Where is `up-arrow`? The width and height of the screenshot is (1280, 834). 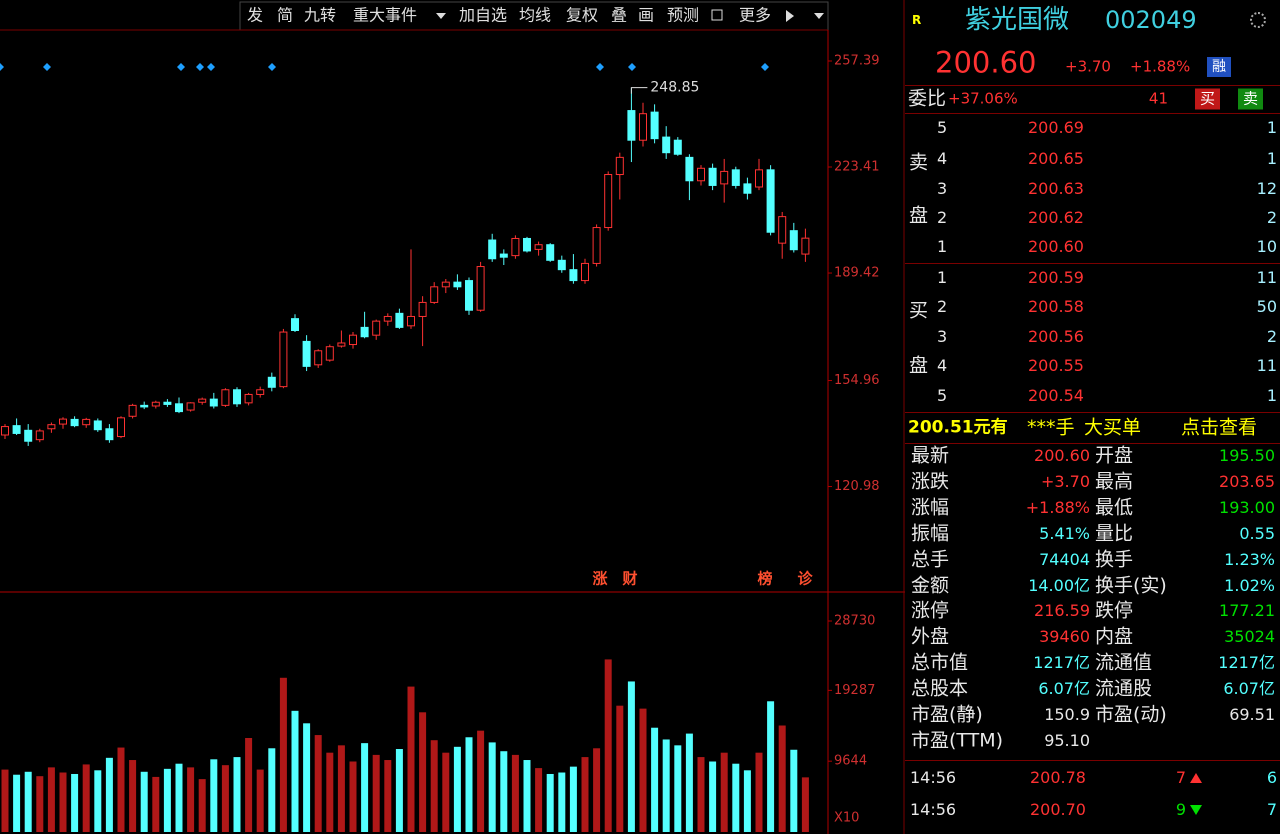
up-arrow is located at coordinates (1196, 778).